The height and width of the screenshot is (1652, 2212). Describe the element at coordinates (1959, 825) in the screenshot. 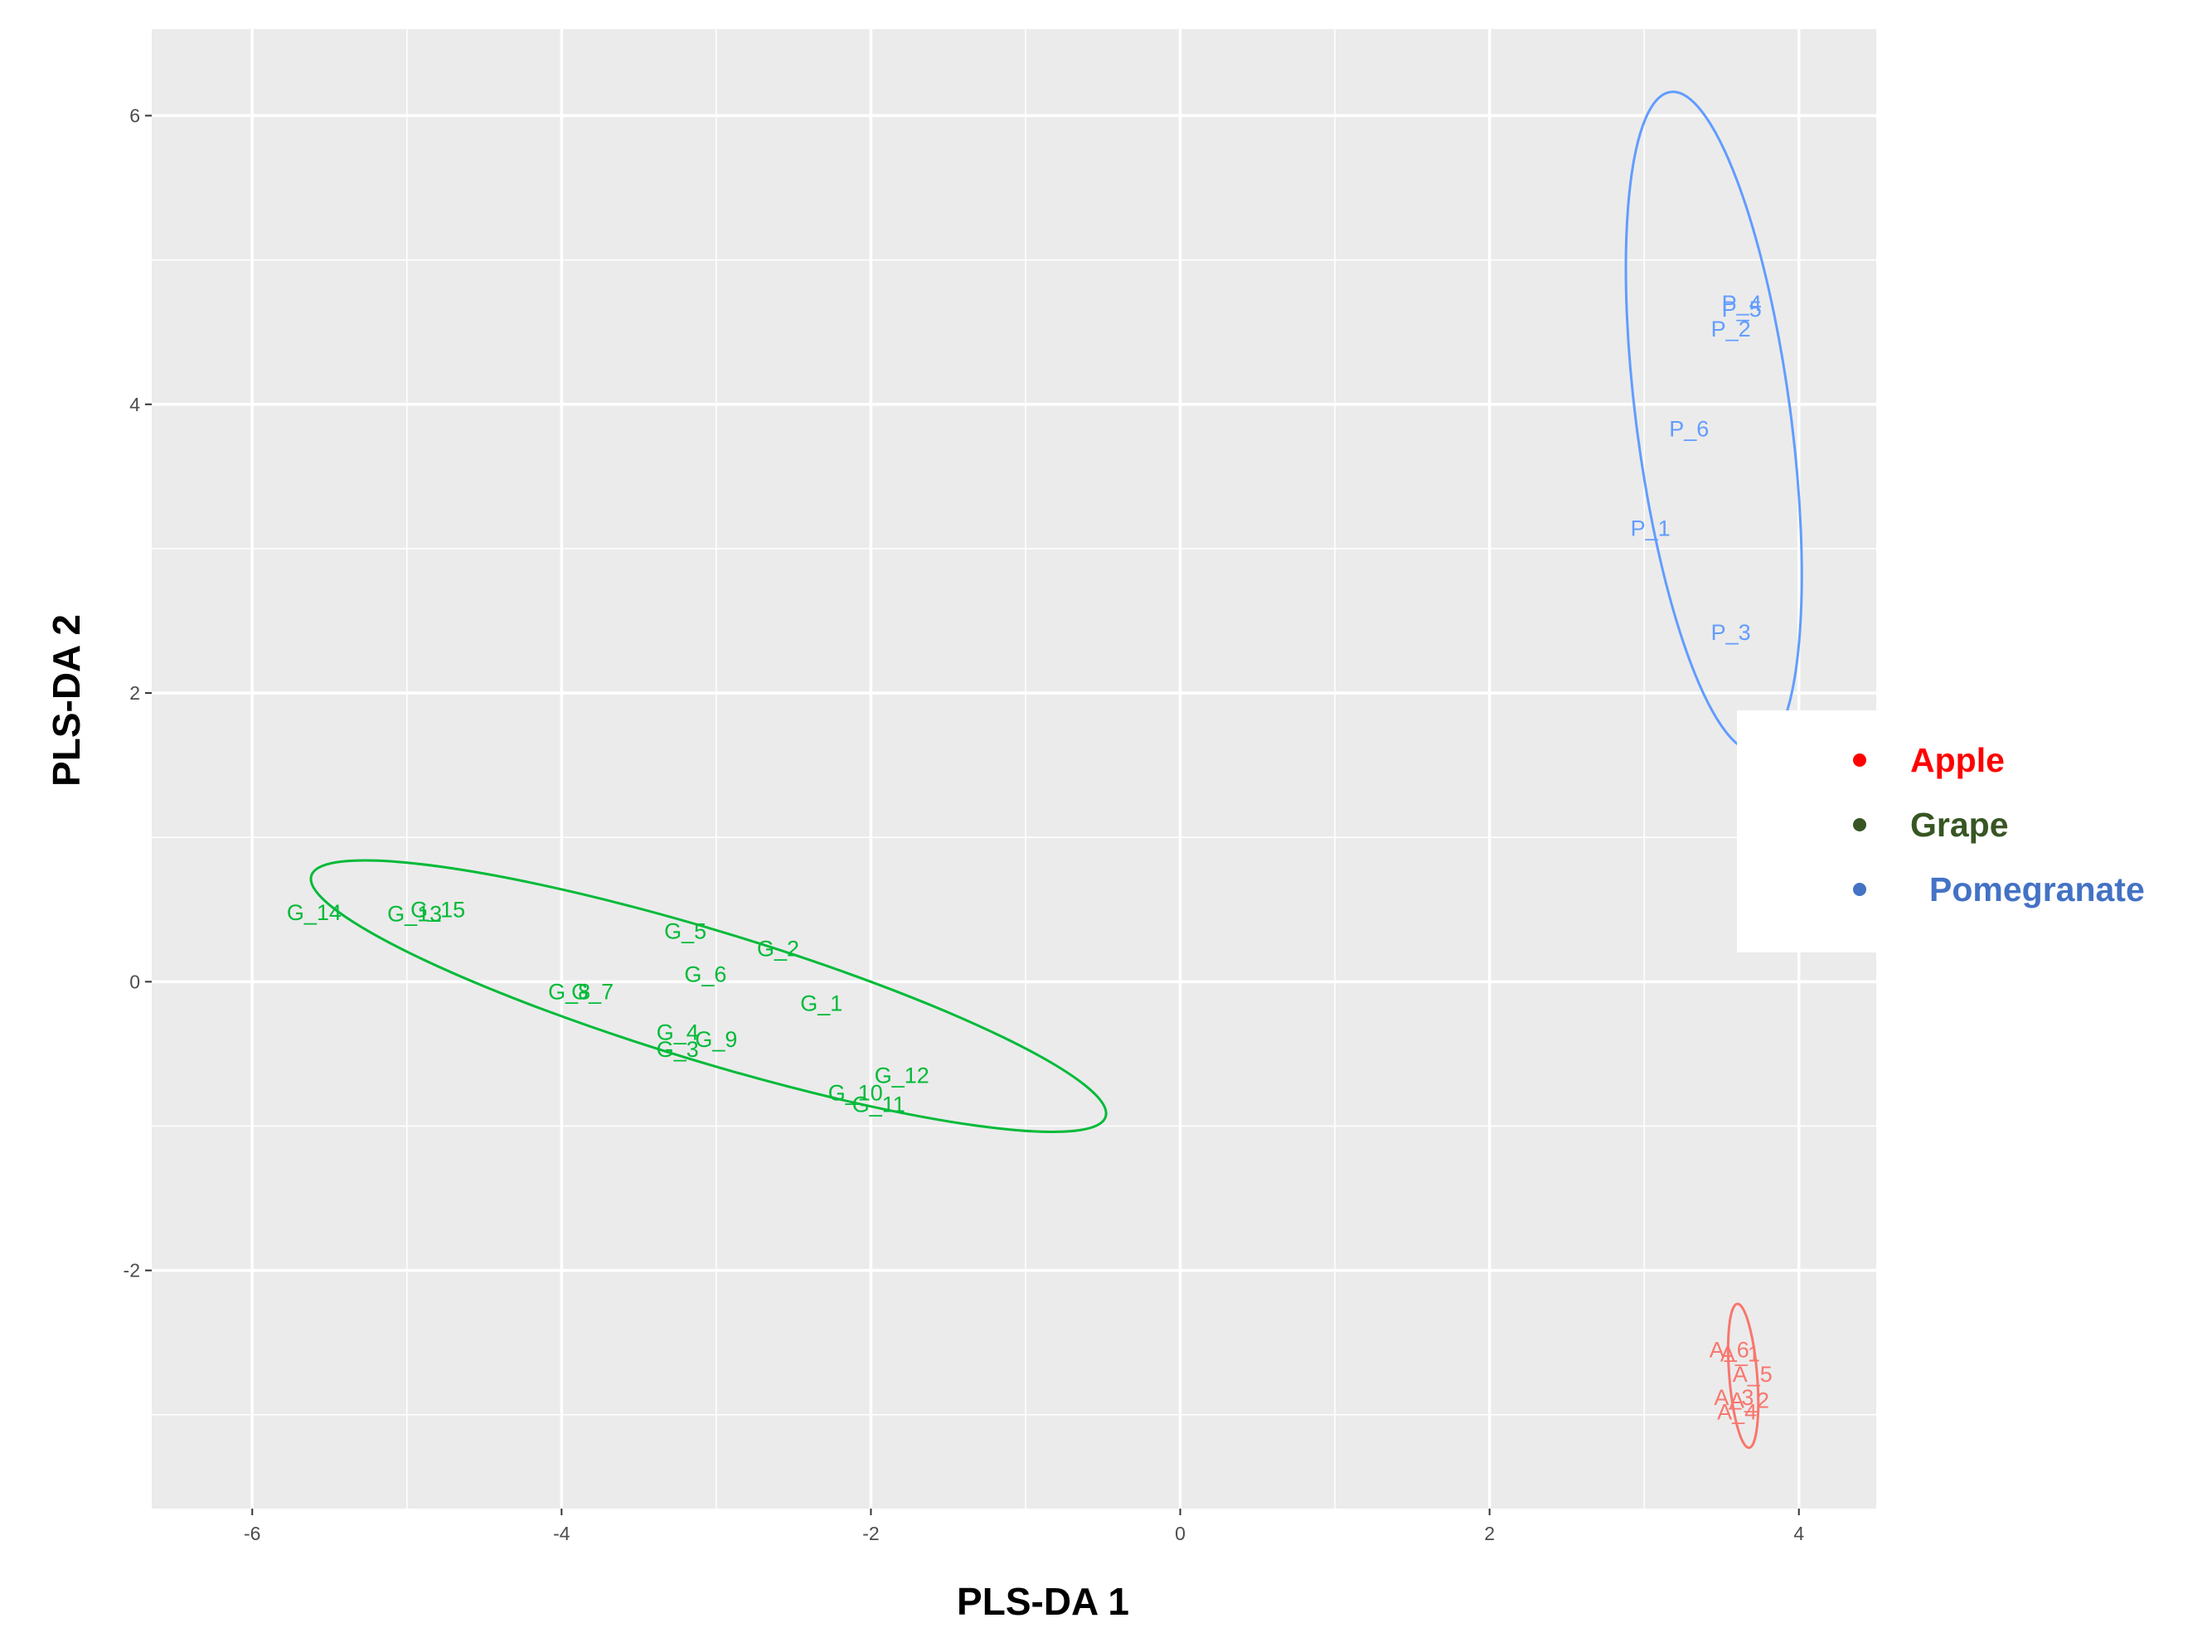

I see `legend-label-grape: Grape` at that location.